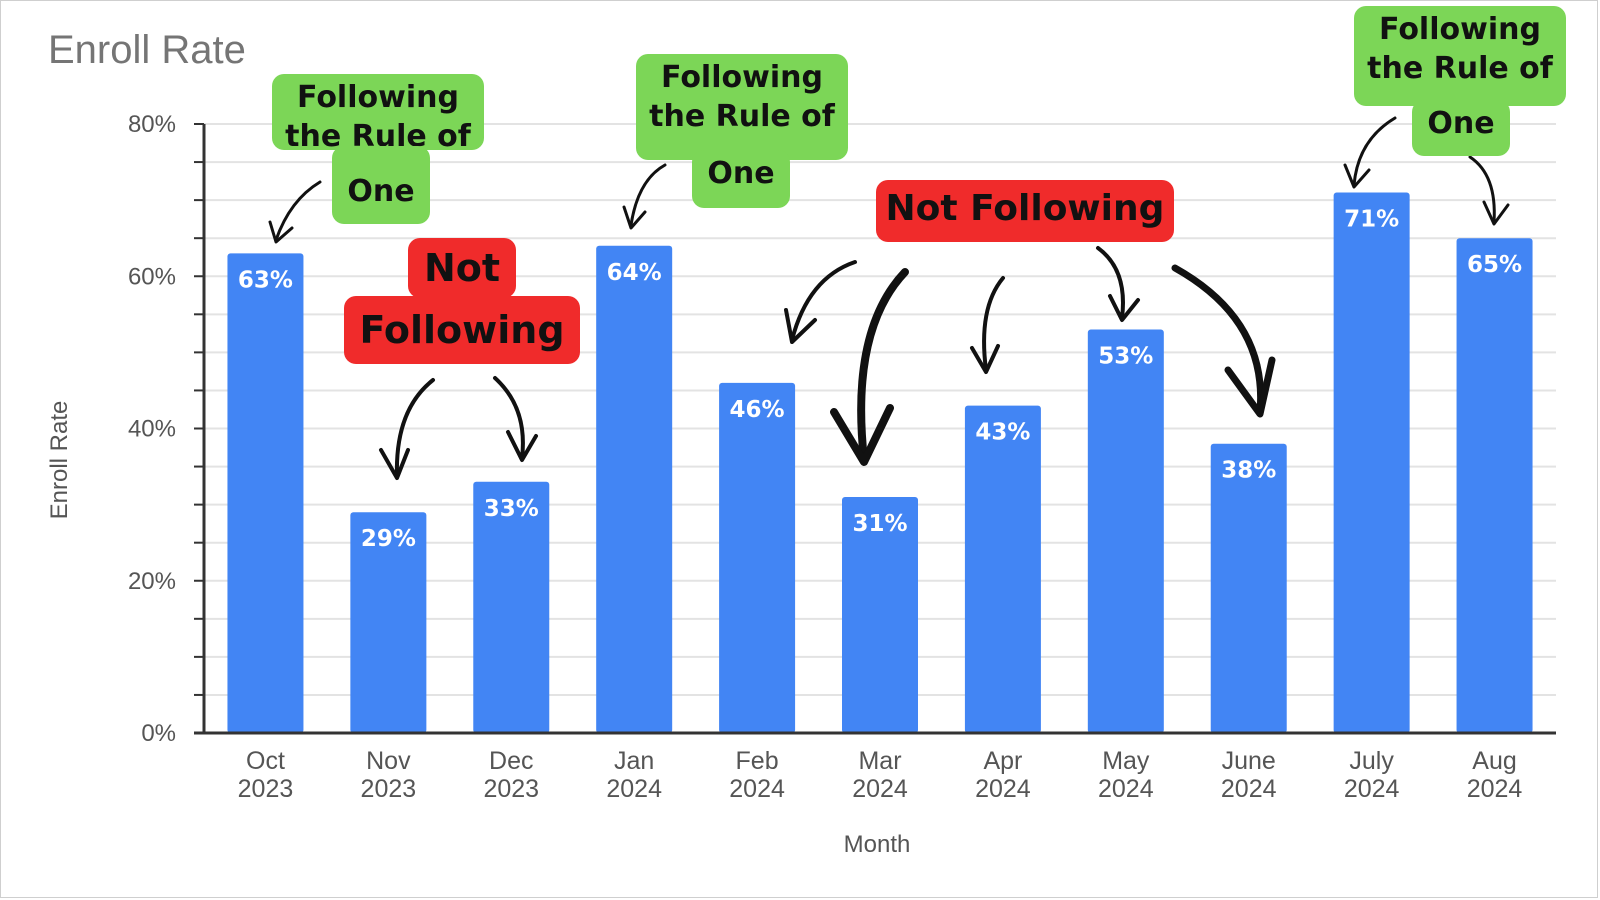 The image size is (1600, 900). I want to click on x-tick-label: May, so click(1126, 761).